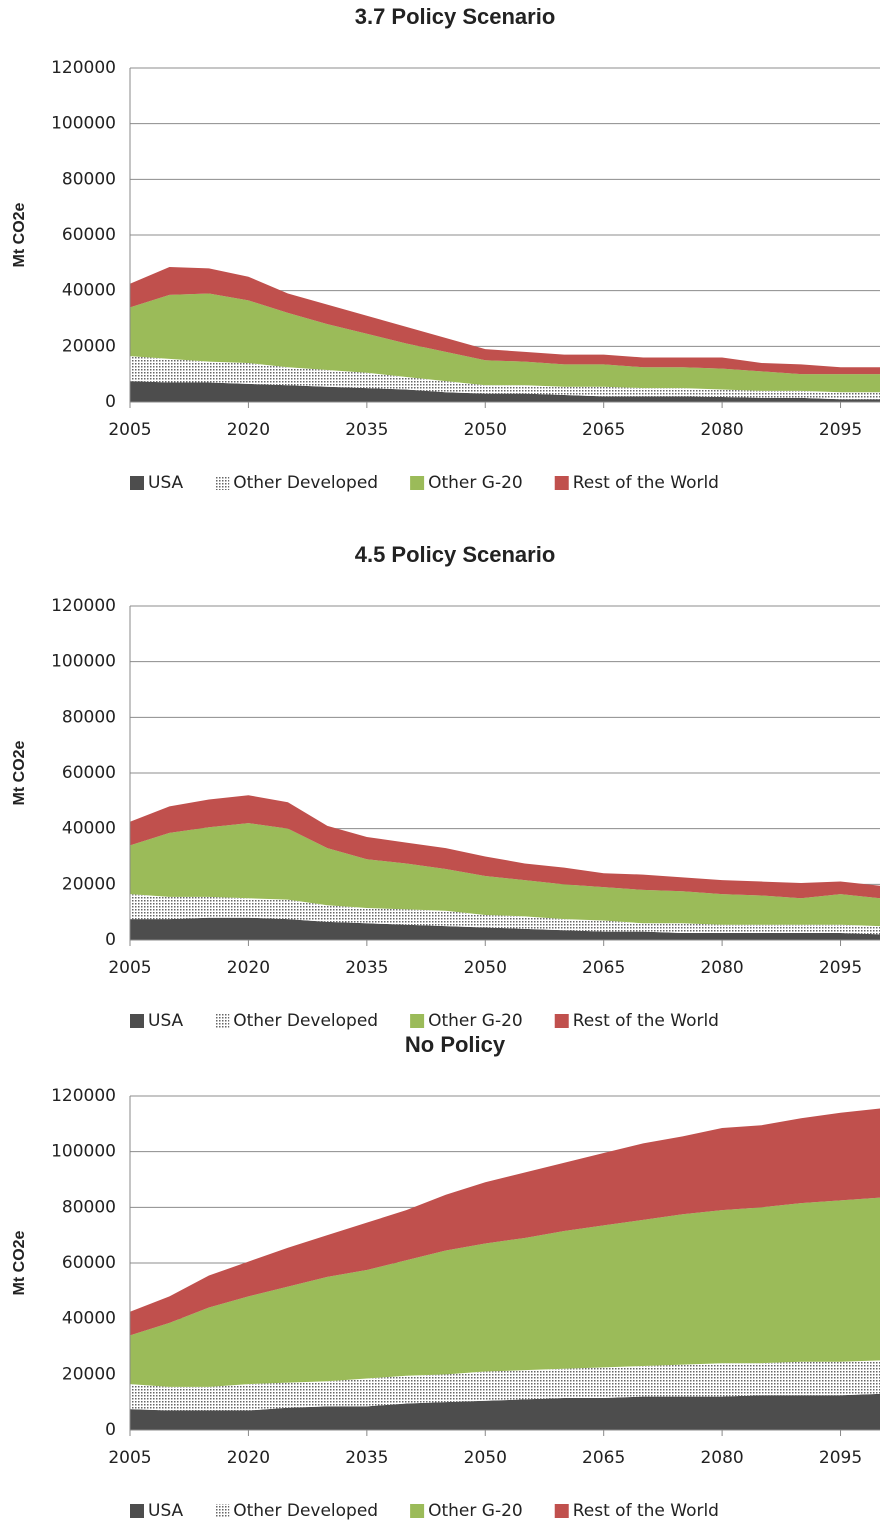 The width and height of the screenshot is (880, 1520). I want to click on chart-title: No Policy, so click(455, 1044).